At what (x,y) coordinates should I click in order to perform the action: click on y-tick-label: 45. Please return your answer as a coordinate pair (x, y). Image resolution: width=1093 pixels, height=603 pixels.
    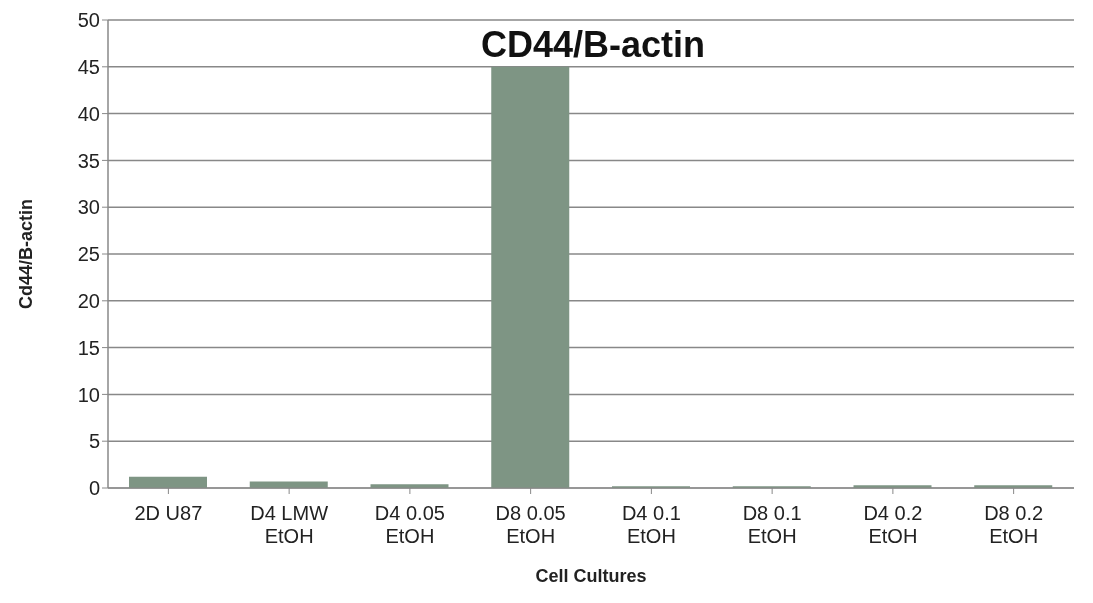
    Looking at the image, I should click on (88, 66).